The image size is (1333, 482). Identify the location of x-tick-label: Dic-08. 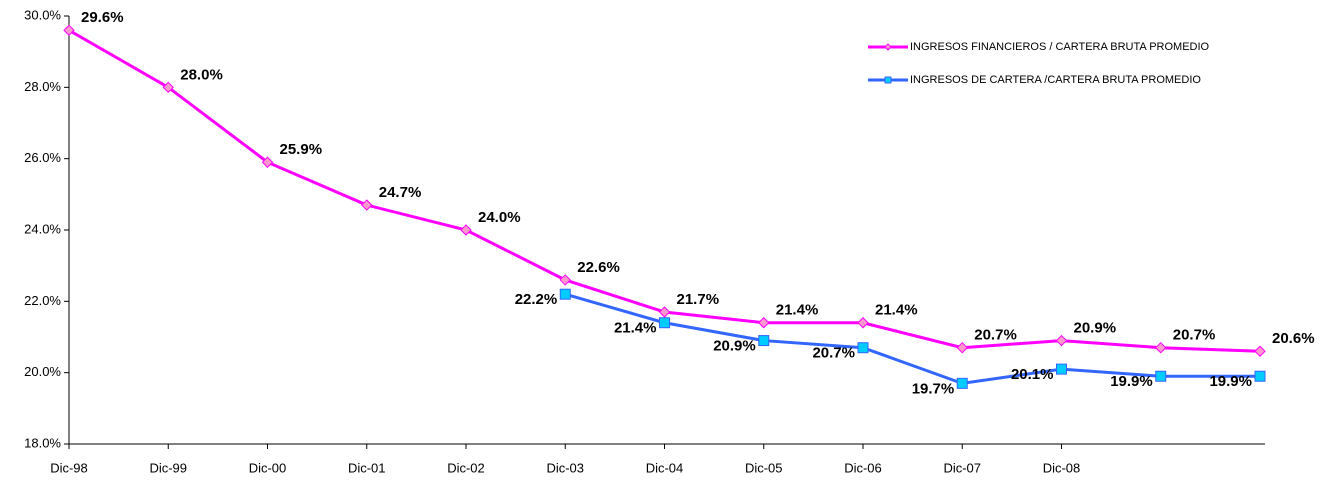
(1062, 467).